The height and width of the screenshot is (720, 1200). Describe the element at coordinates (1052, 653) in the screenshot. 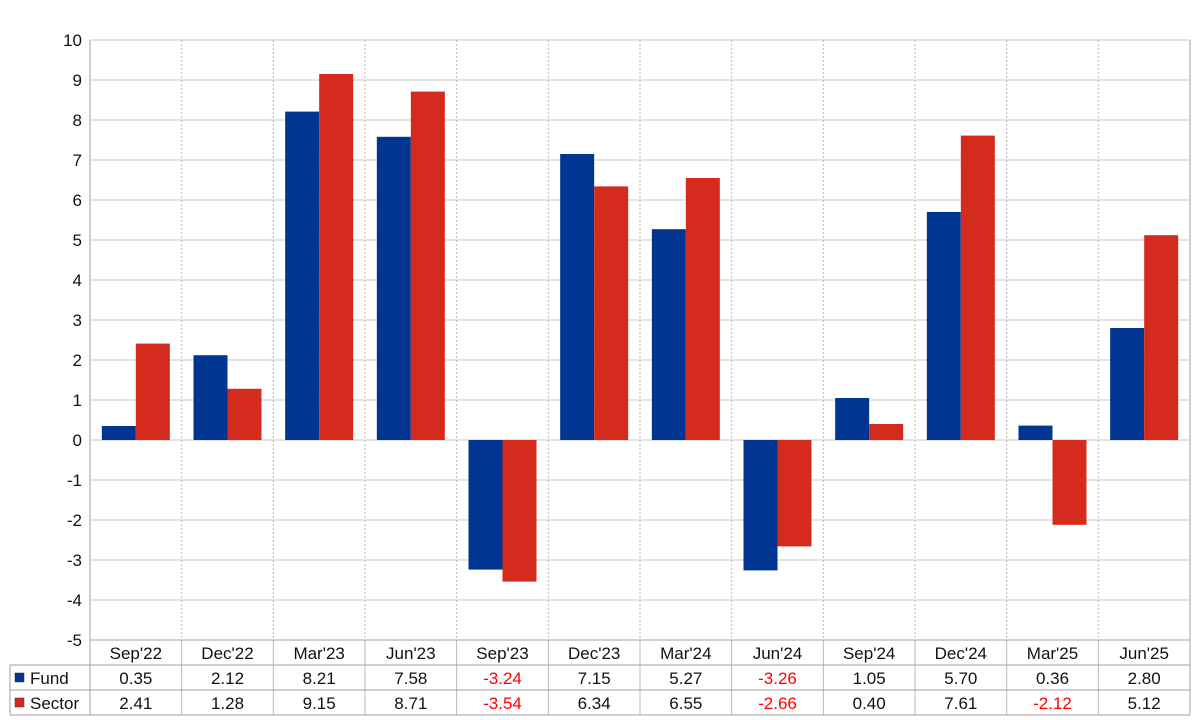

I see `x-category-label: Mar'25` at that location.